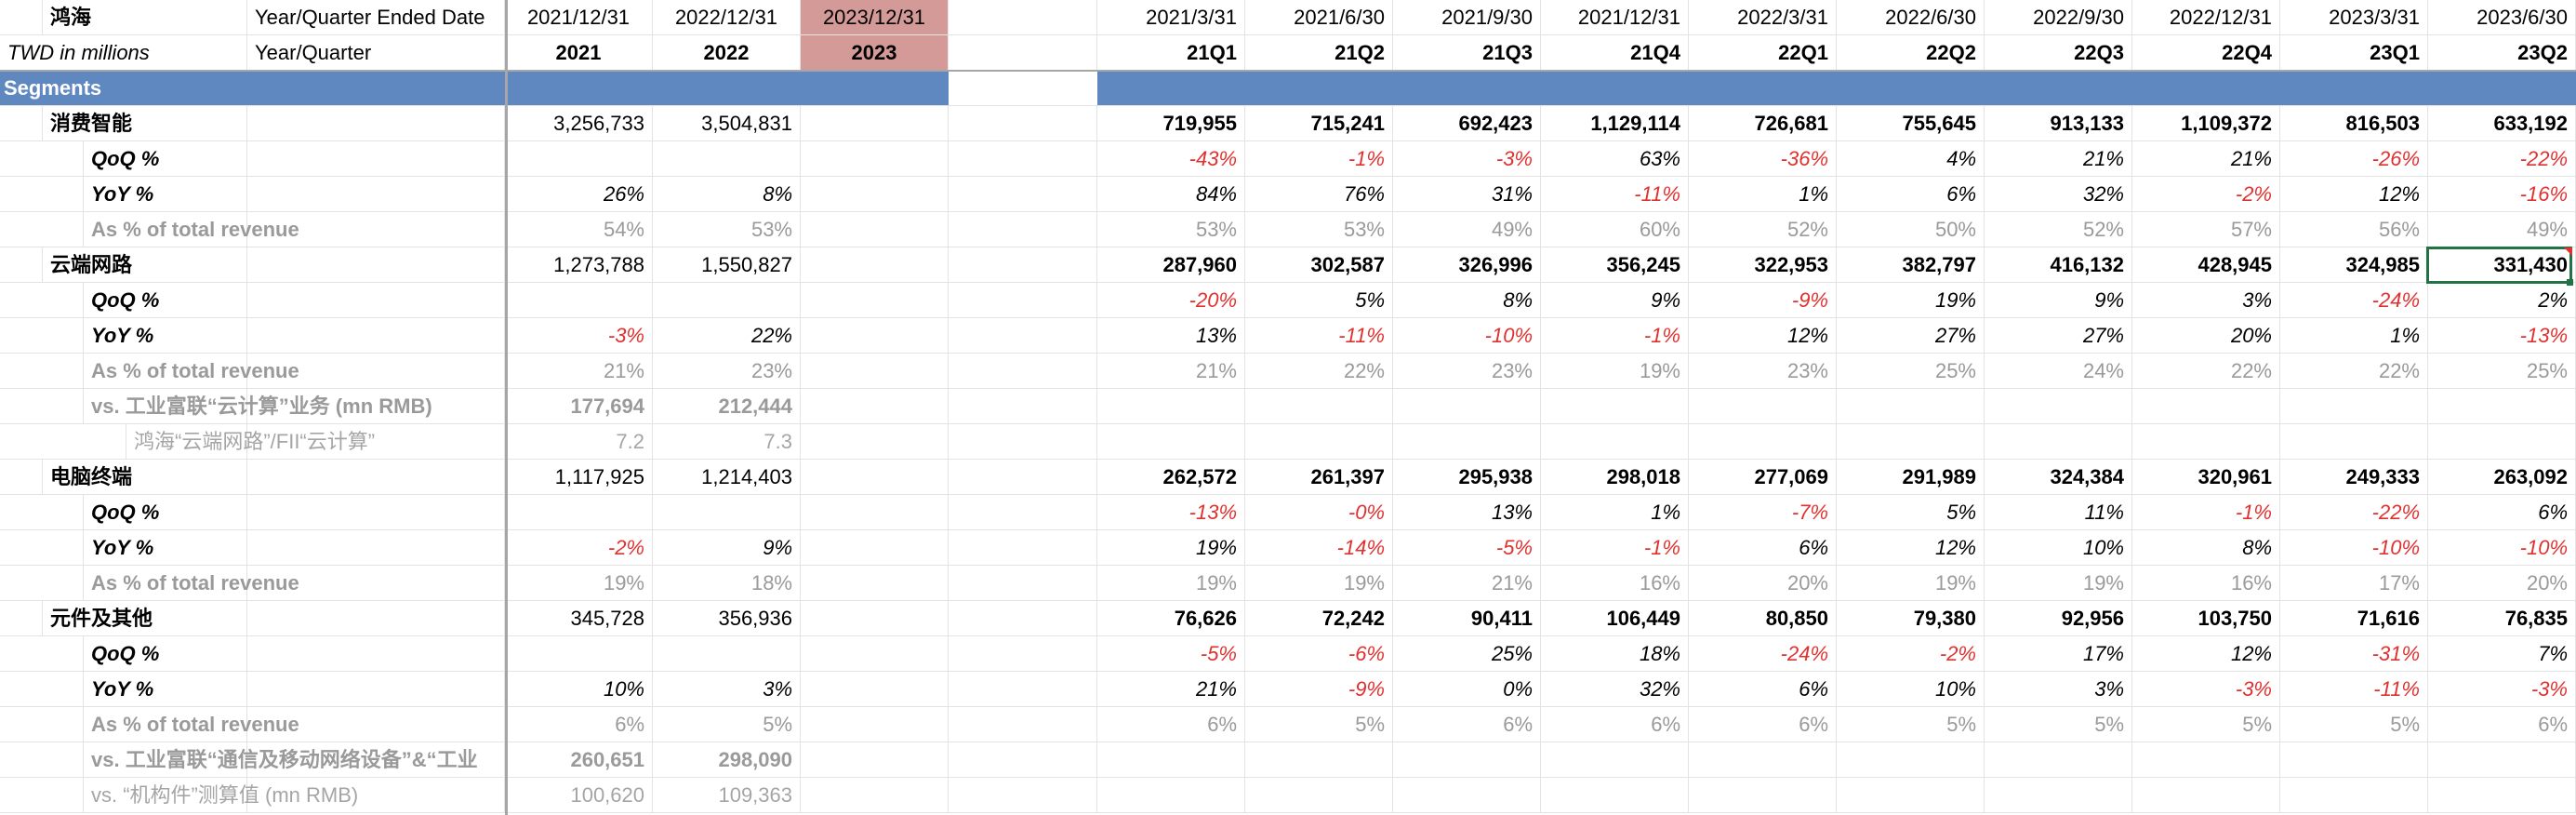 The width and height of the screenshot is (2576, 815). I want to click on quarter-value-cell: -3%, so click(2206, 689).